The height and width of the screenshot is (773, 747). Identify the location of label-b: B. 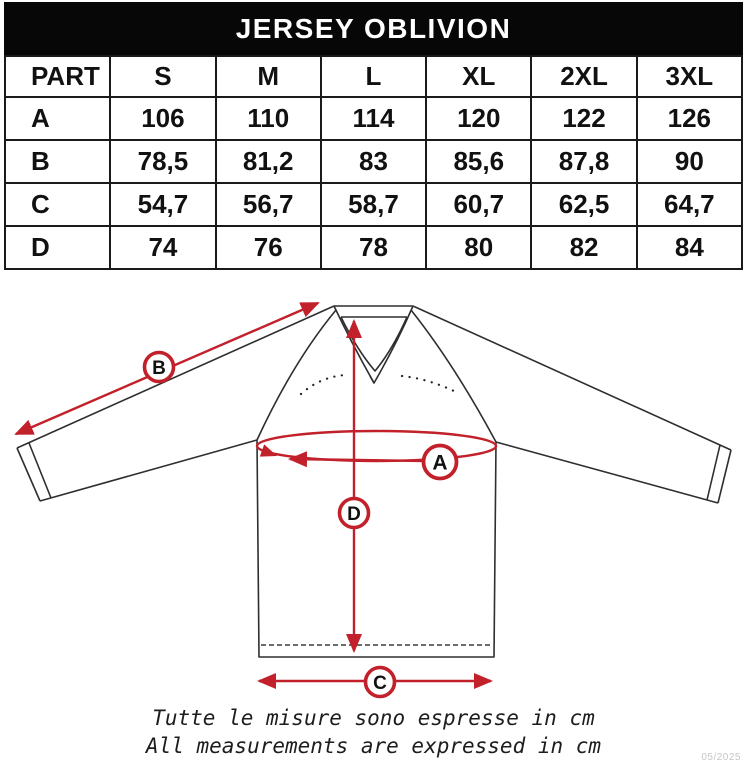
(159, 367).